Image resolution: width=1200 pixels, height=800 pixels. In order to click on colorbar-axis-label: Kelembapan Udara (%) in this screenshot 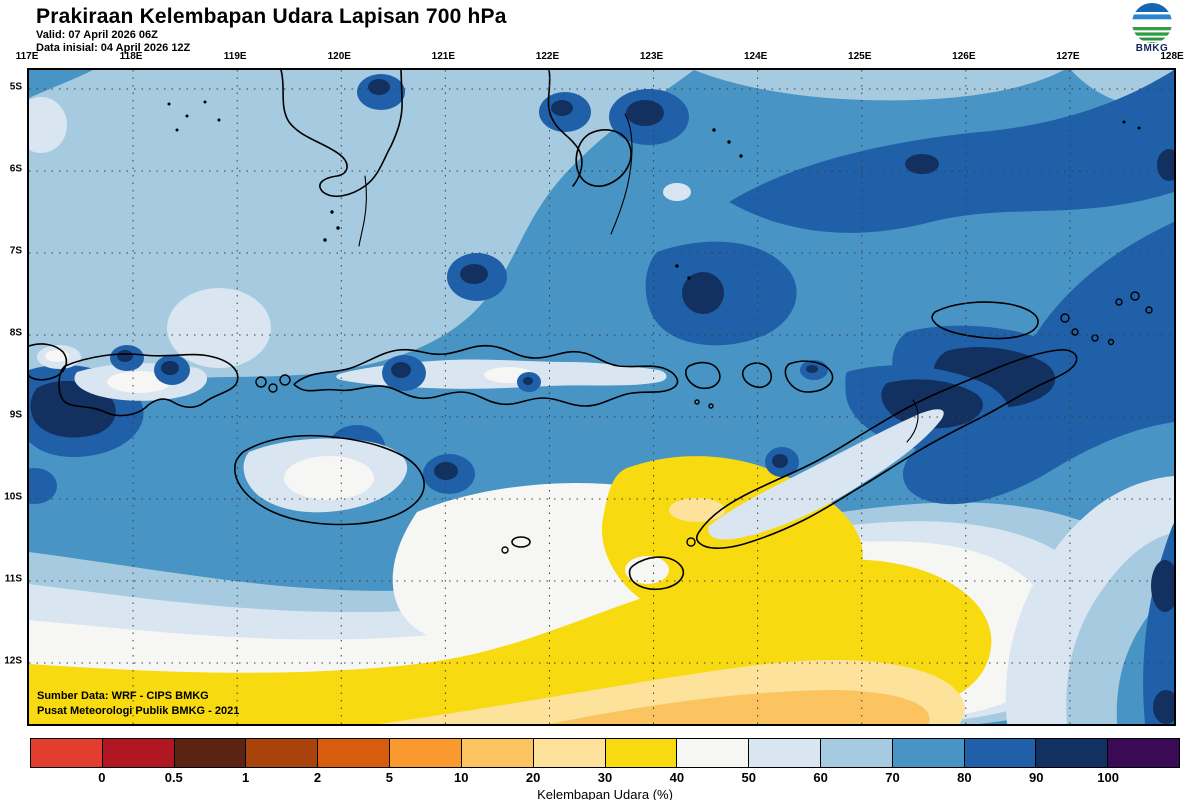, I will do `click(605, 793)`.